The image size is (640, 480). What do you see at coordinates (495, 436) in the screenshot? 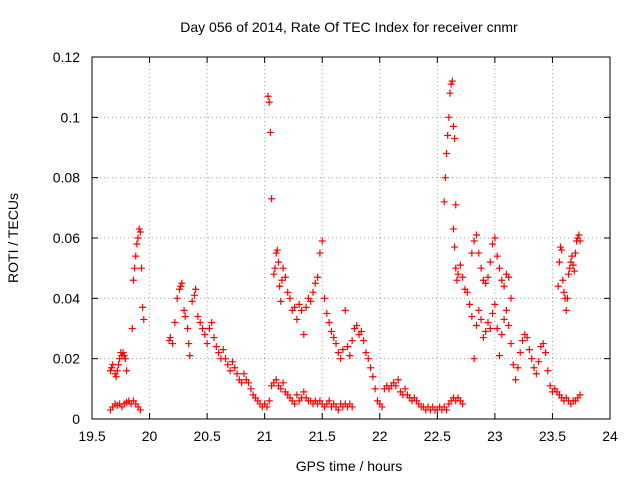
I see `x-tick-label: 23` at bounding box center [495, 436].